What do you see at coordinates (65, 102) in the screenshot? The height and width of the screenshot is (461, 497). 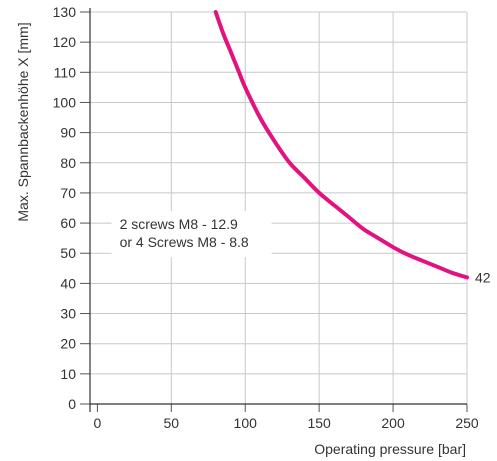 I see `y-tick-label: 100` at bounding box center [65, 102].